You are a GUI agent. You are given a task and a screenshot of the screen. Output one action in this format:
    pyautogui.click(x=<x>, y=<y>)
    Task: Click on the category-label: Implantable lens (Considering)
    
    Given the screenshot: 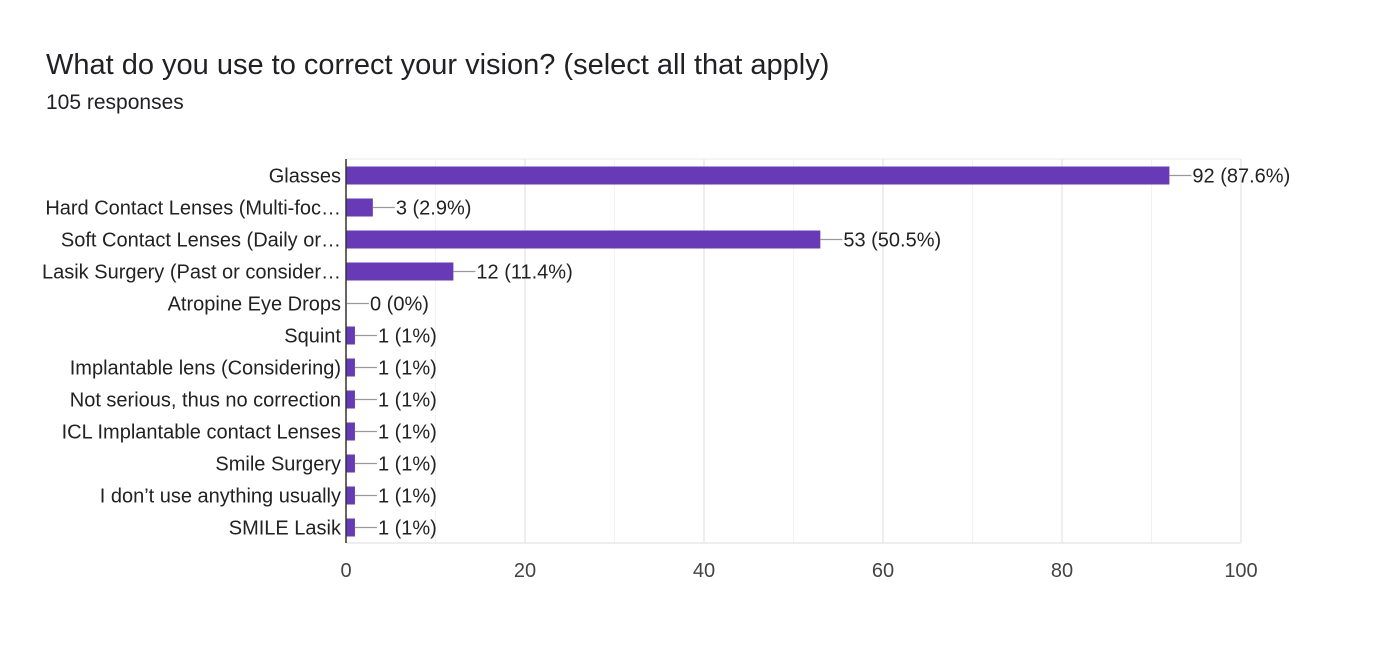 What is the action you would take?
    pyautogui.click(x=205, y=369)
    